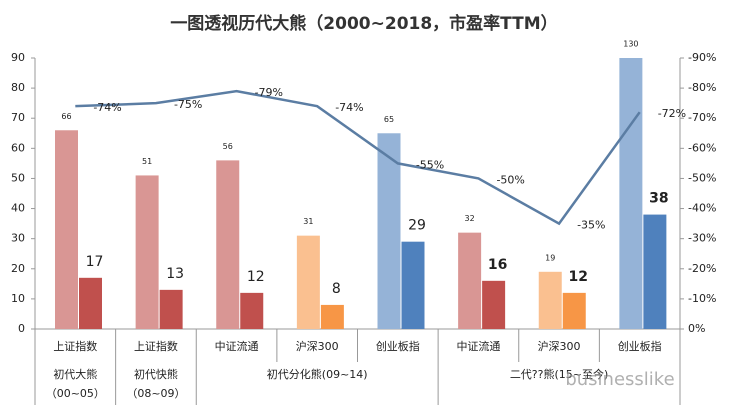 The image size is (729, 409). I want to click on value-label: 32, so click(470, 218).